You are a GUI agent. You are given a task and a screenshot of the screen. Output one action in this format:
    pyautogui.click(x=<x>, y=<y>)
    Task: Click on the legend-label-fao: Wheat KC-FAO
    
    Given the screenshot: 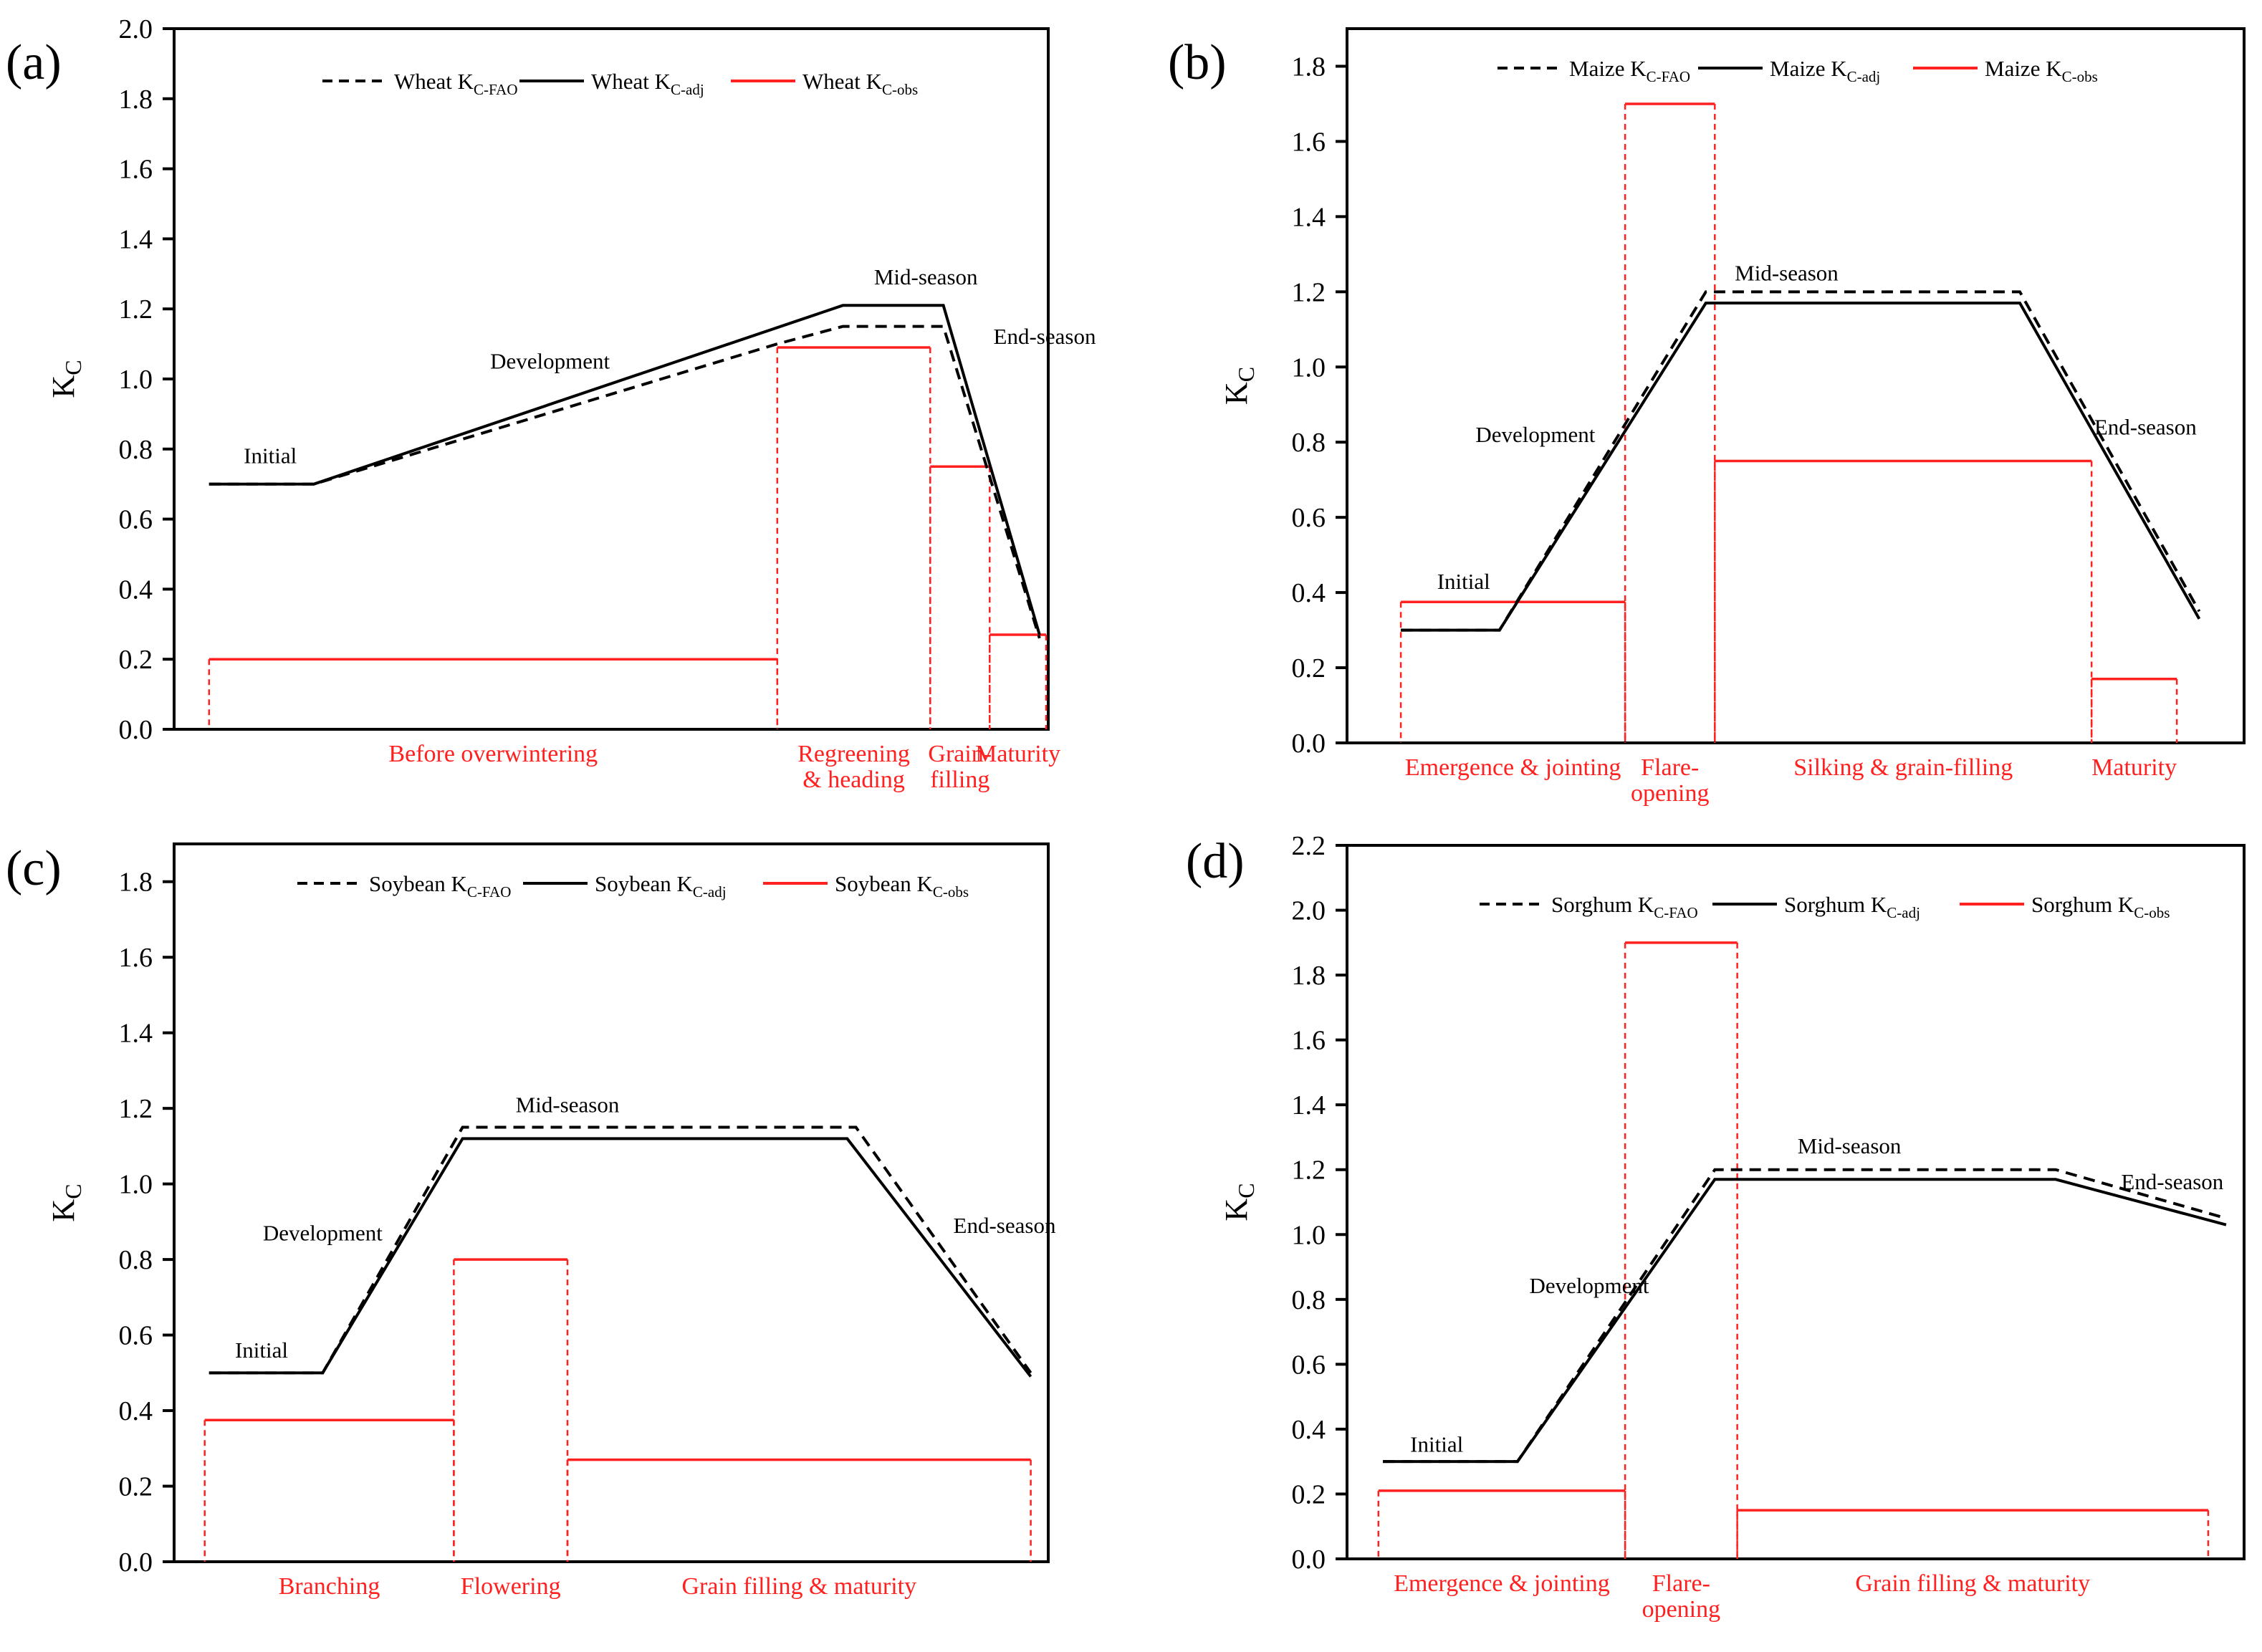 What is the action you would take?
    pyautogui.click(x=456, y=84)
    